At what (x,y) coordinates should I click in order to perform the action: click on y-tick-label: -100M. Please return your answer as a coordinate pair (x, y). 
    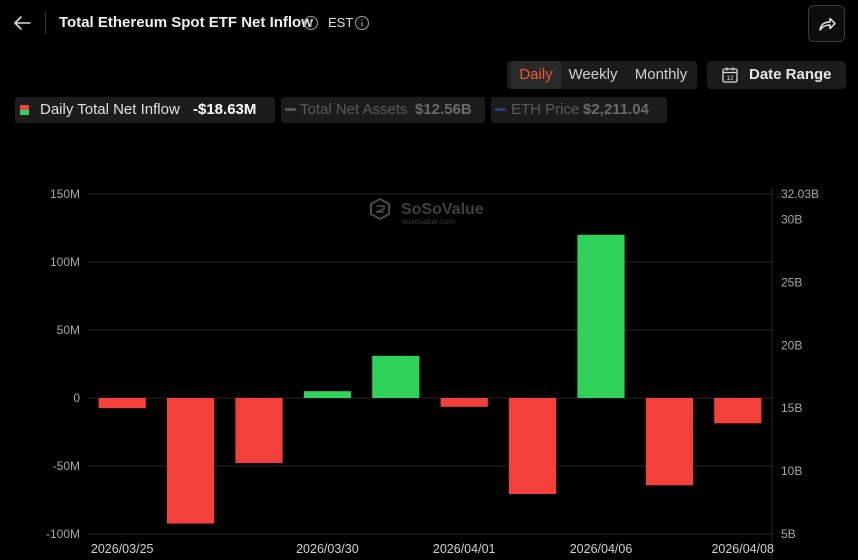
    Looking at the image, I should click on (63, 534).